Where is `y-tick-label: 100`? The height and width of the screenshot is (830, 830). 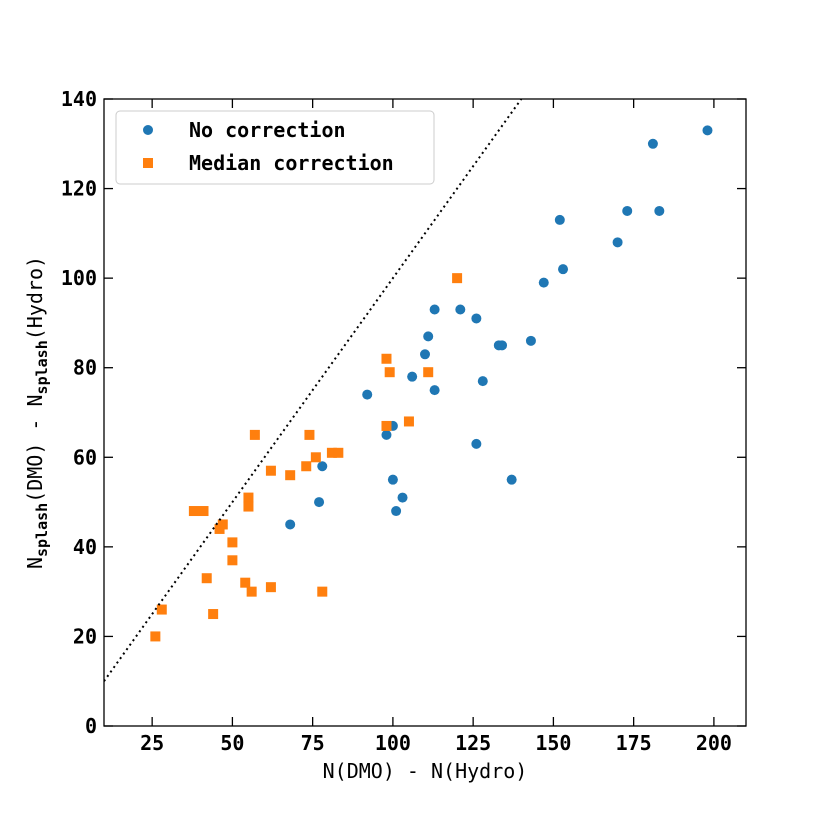 y-tick-label: 100 is located at coordinates (79, 278).